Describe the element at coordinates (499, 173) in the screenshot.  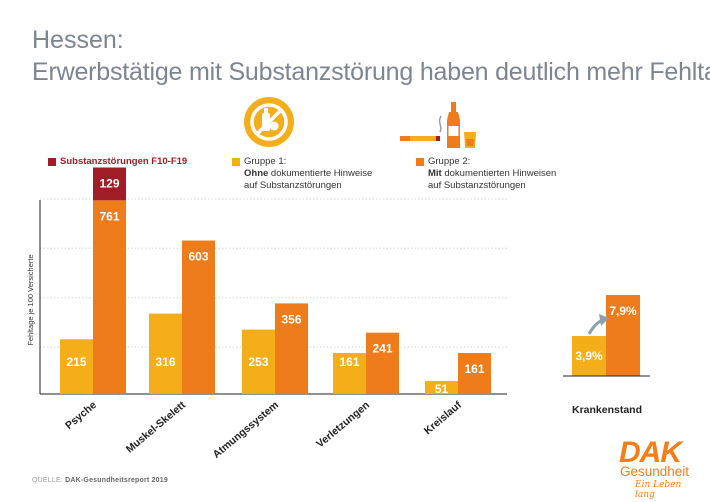
I see `legend-group2-line2: dokumentierten Hinweisen` at that location.